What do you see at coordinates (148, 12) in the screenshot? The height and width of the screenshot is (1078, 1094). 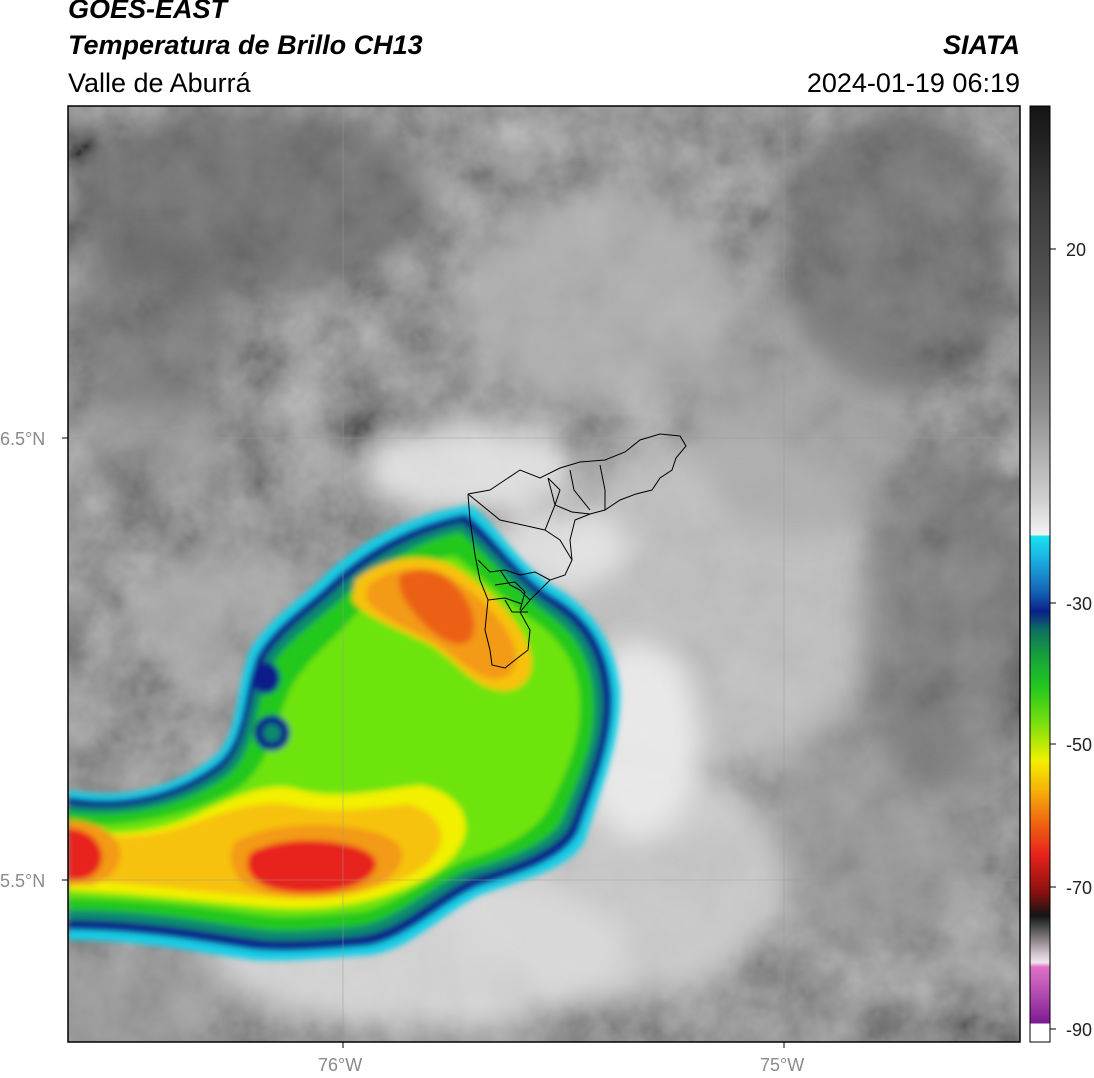 I see `satellite-title: GOES-EAST` at bounding box center [148, 12].